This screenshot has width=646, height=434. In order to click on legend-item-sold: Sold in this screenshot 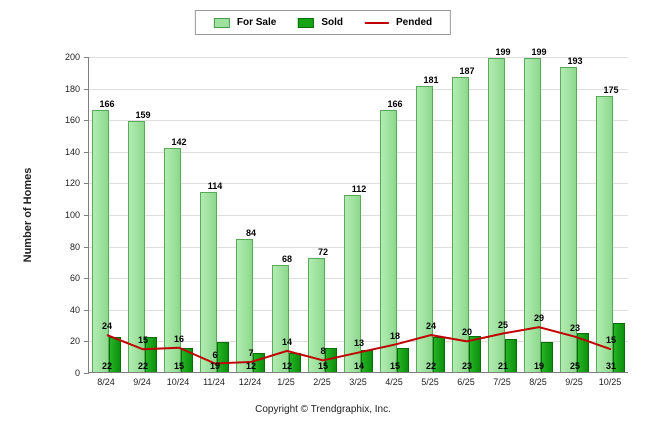, I will do `click(320, 22)`.